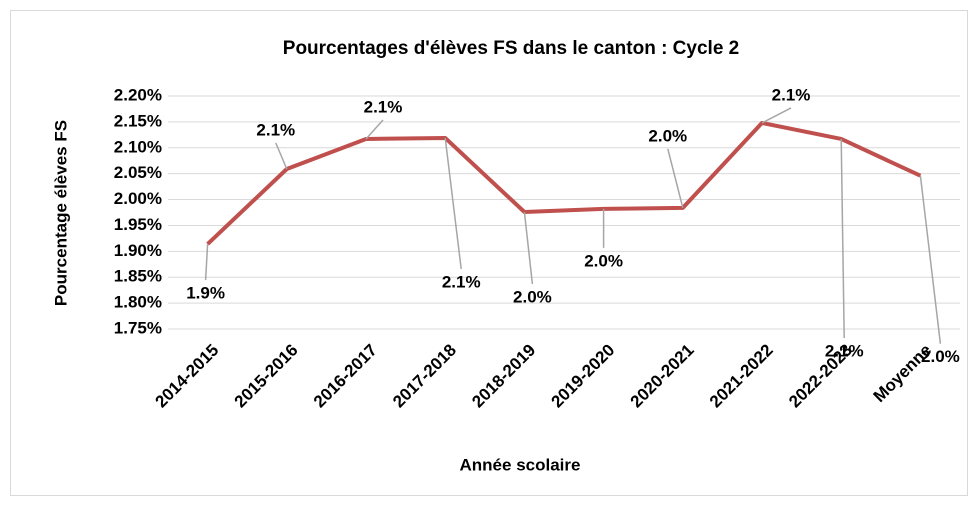 Image resolution: width=978 pixels, height=506 pixels. Describe the element at coordinates (520, 464) in the screenshot. I see `x-axis-title: Année scolaire` at that location.